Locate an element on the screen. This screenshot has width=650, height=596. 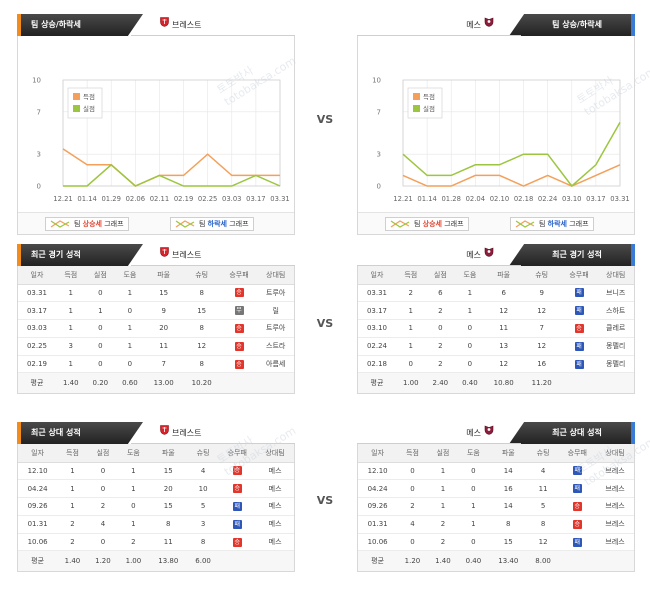
average-cell: 6.00 is located at coordinates (203, 560).